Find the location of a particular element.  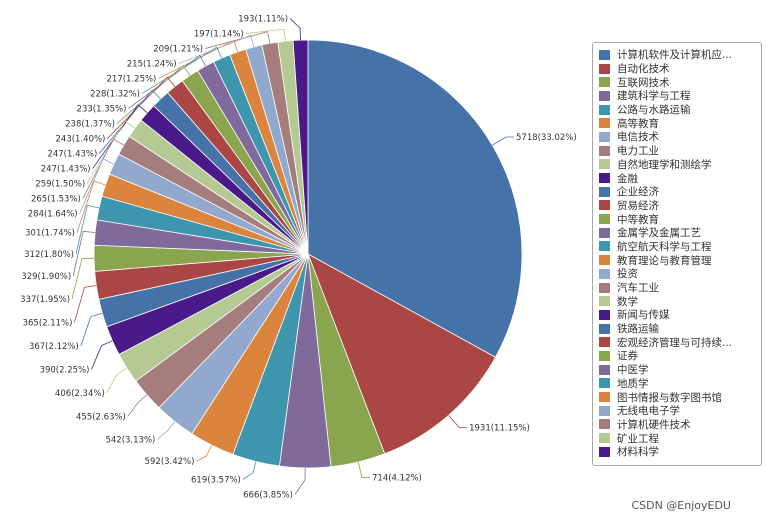

legend-label: 电信技术 is located at coordinates (638, 137).